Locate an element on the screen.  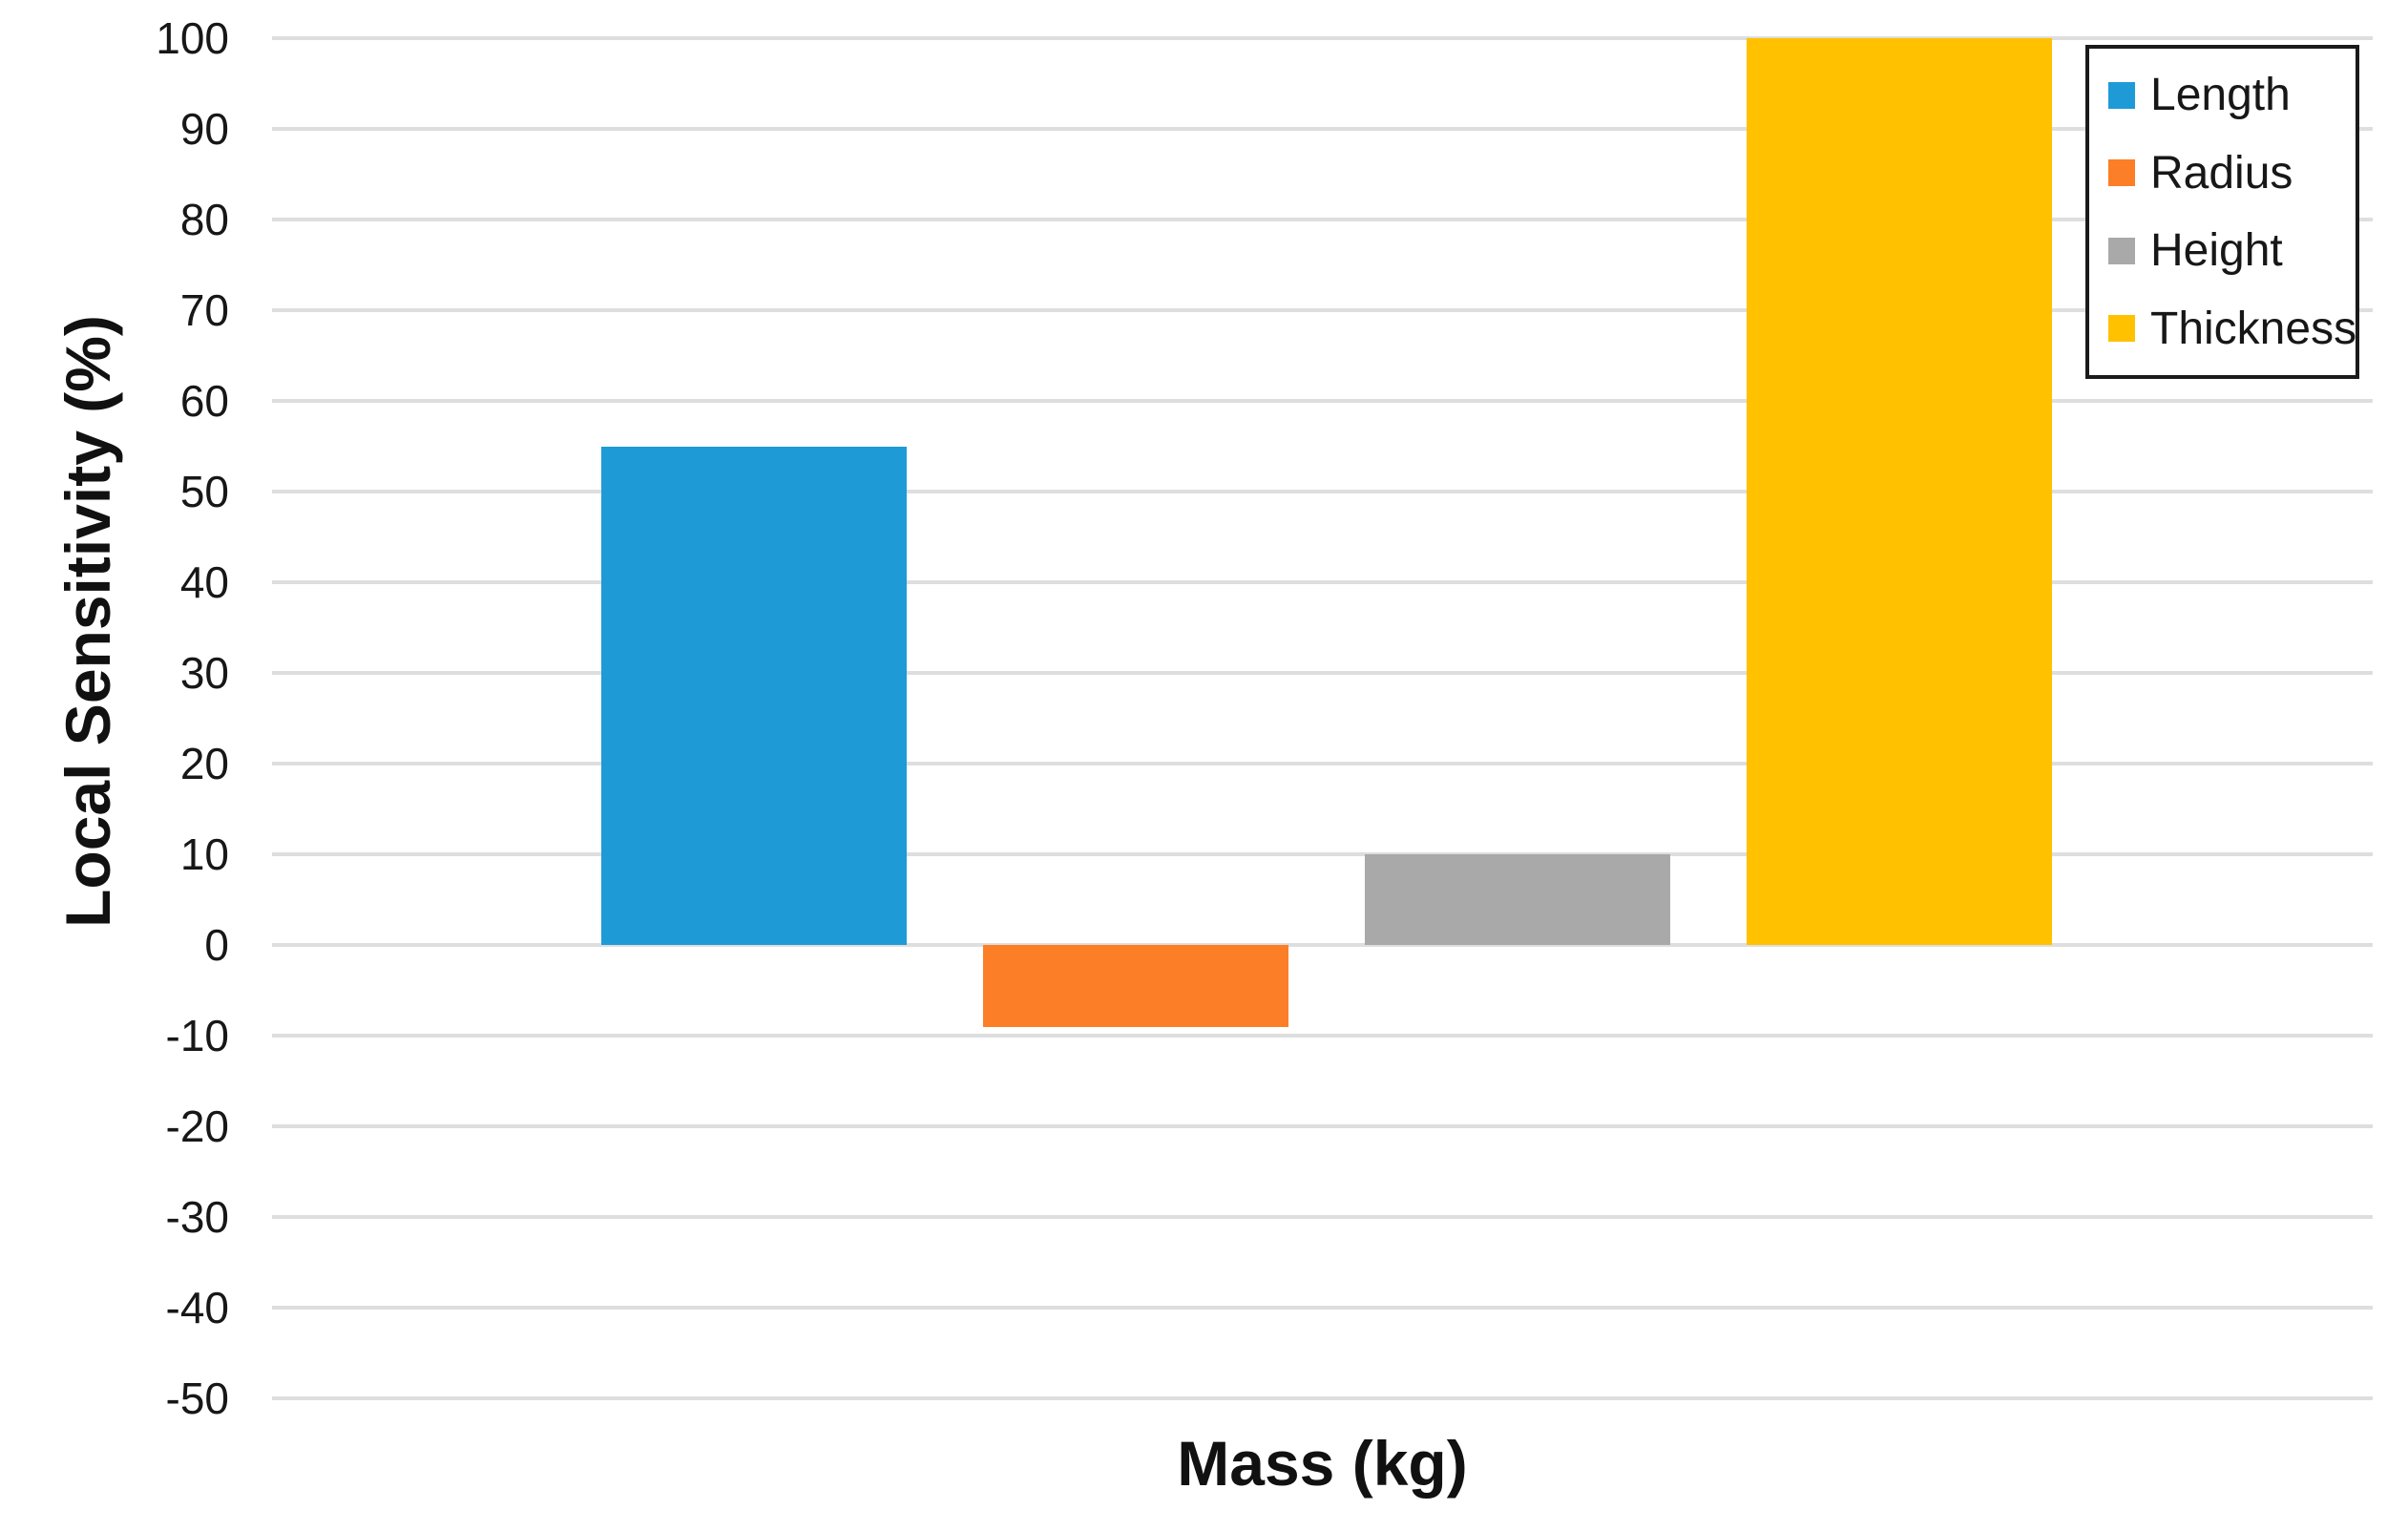
legend-item-thickness: Thickness is located at coordinates (2232, 329).